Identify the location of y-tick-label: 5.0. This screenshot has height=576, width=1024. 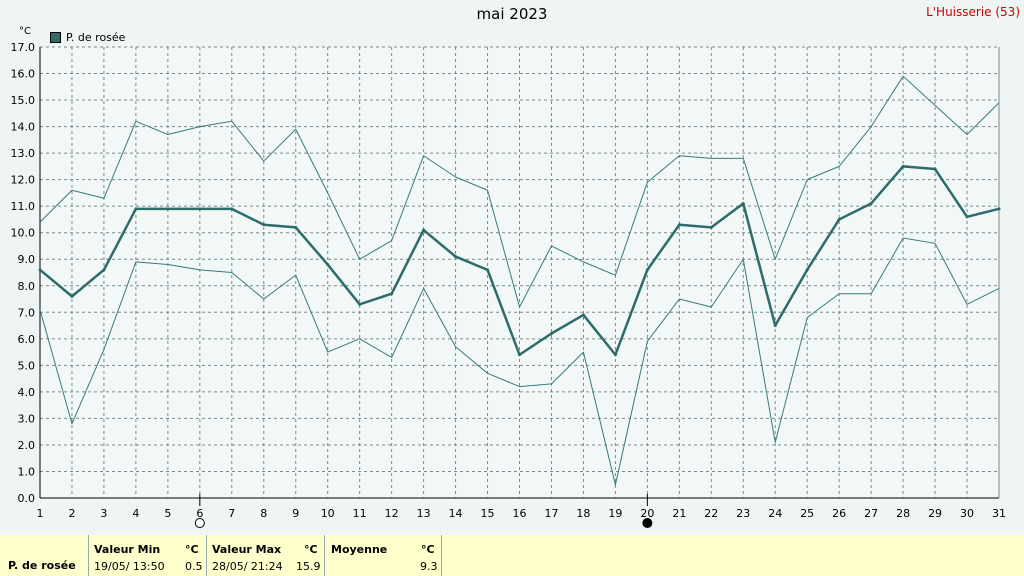
(27, 365).